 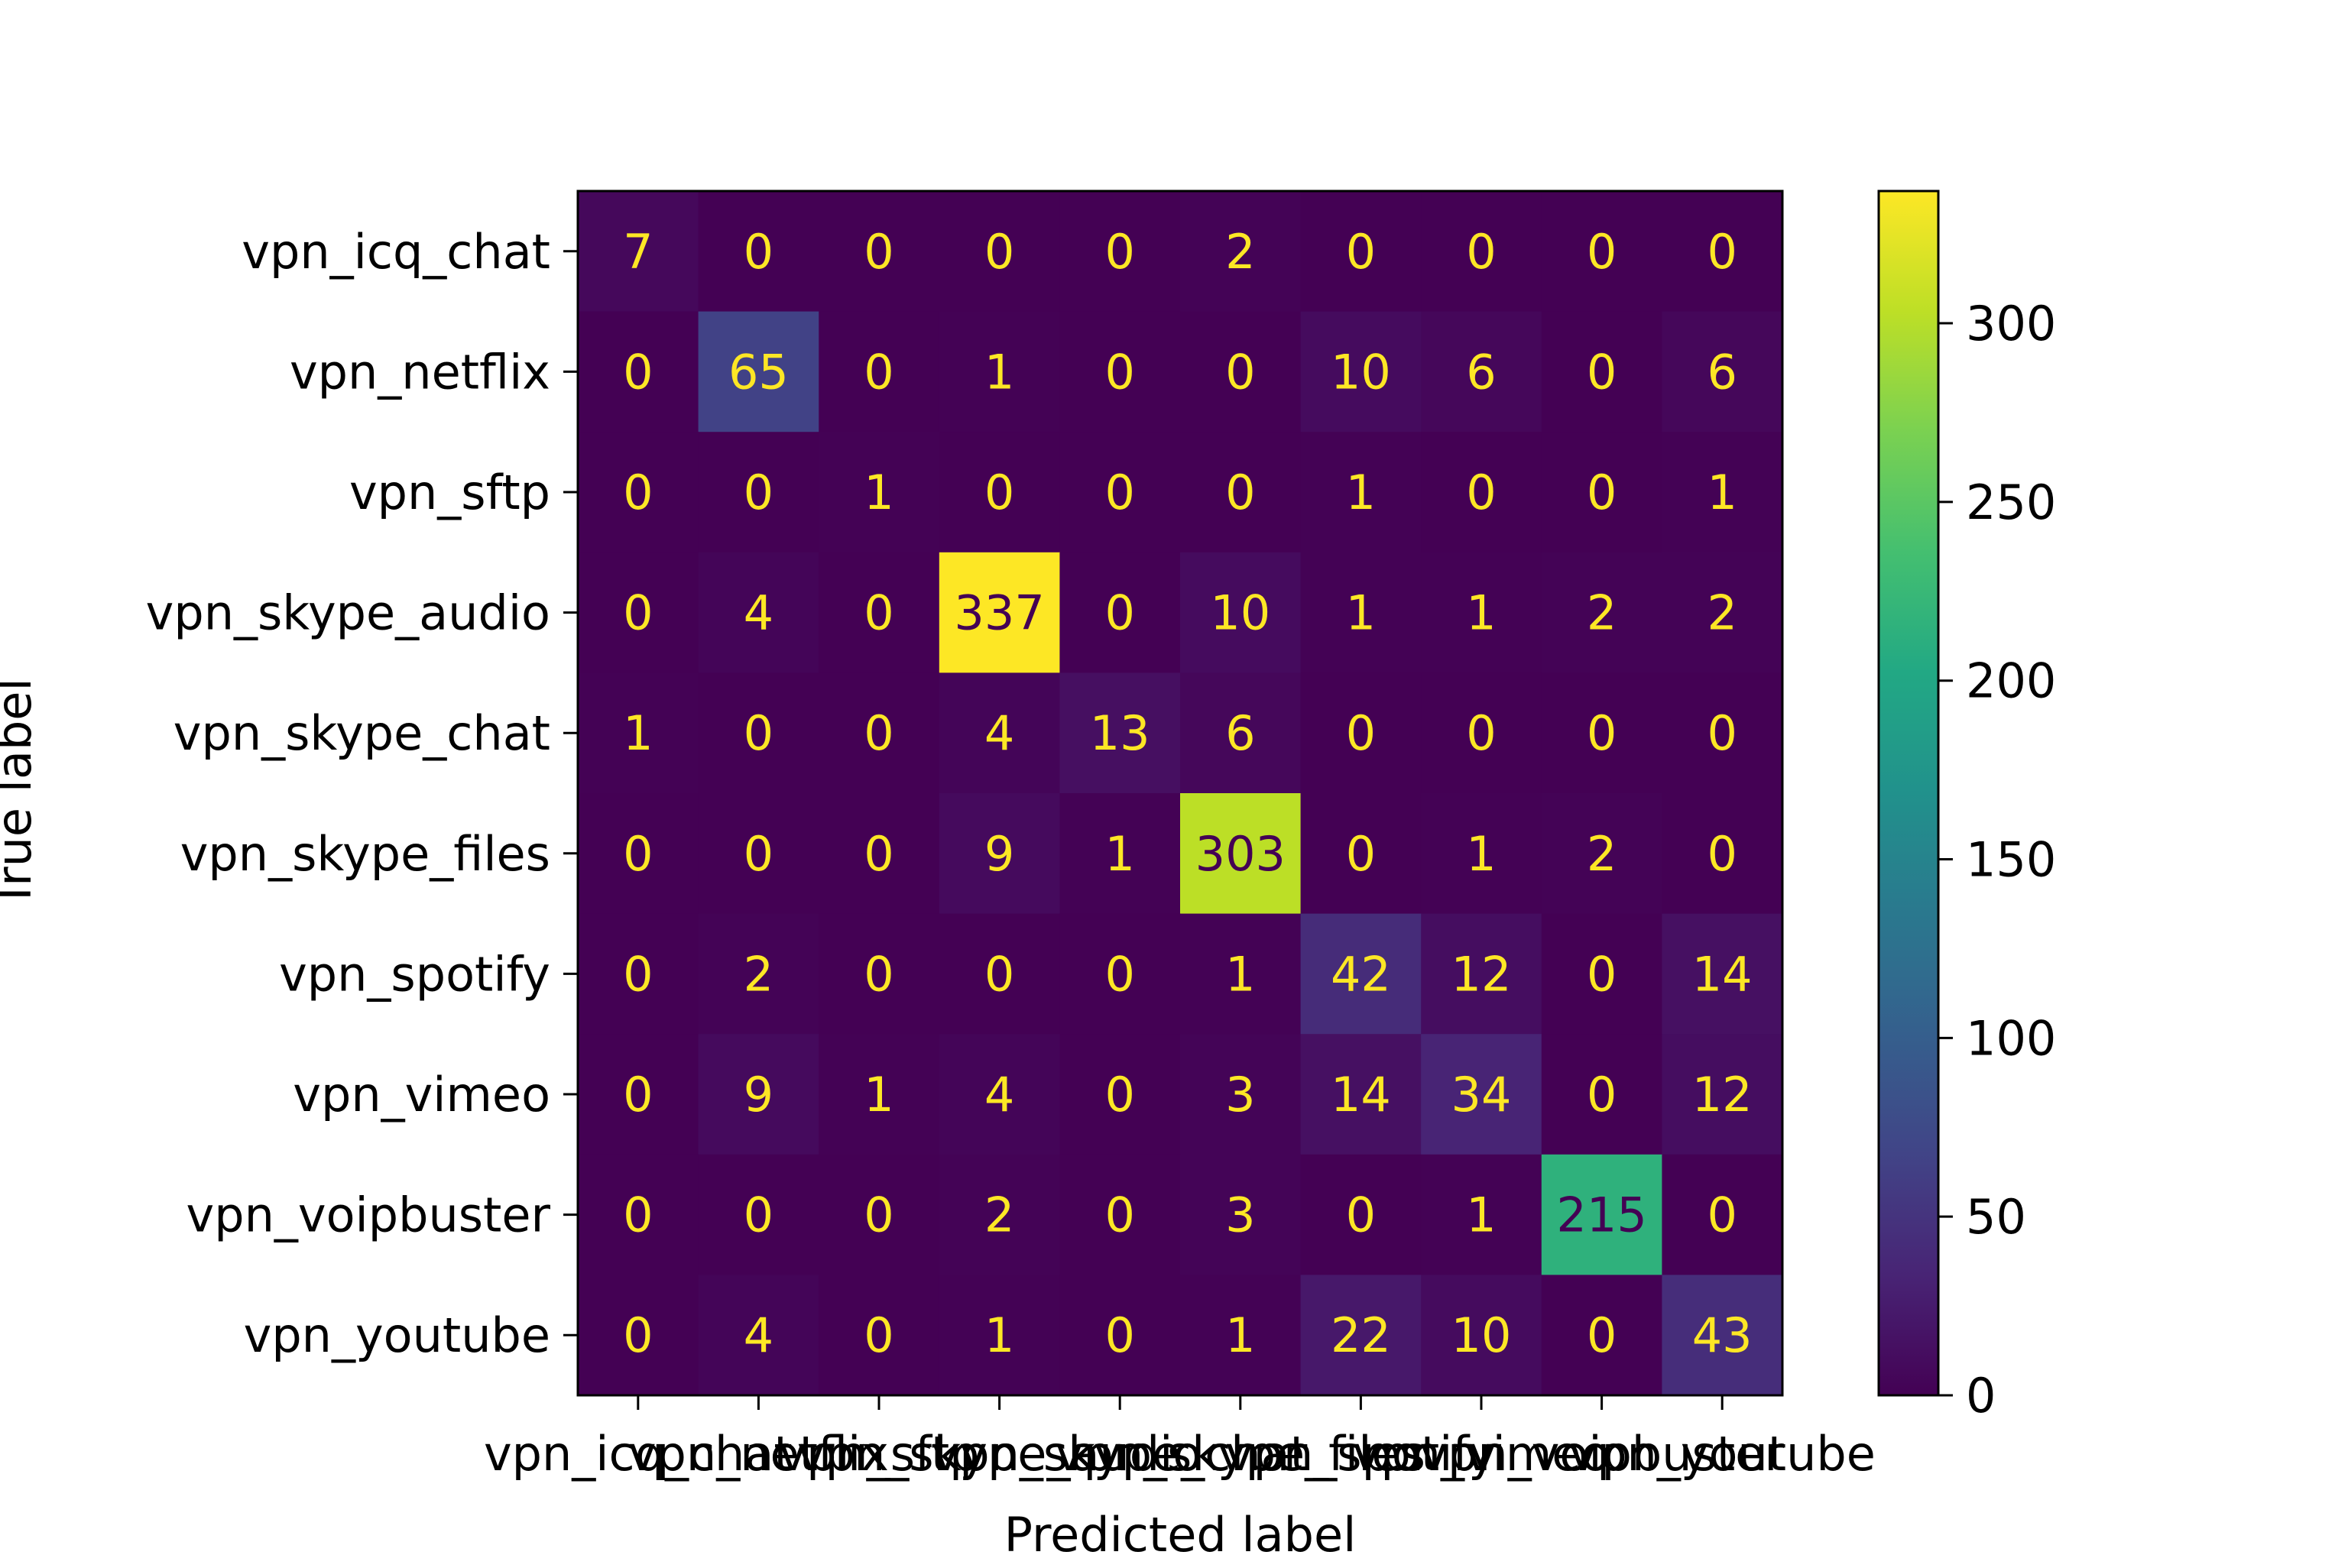 I want to click on cell-value: 13, so click(x=1120, y=733).